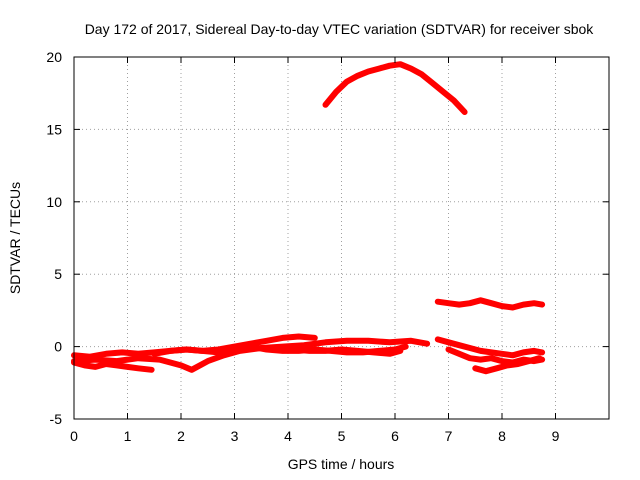 The image size is (640, 480). Describe the element at coordinates (54, 202) in the screenshot. I see `y-tick-label: 10` at that location.